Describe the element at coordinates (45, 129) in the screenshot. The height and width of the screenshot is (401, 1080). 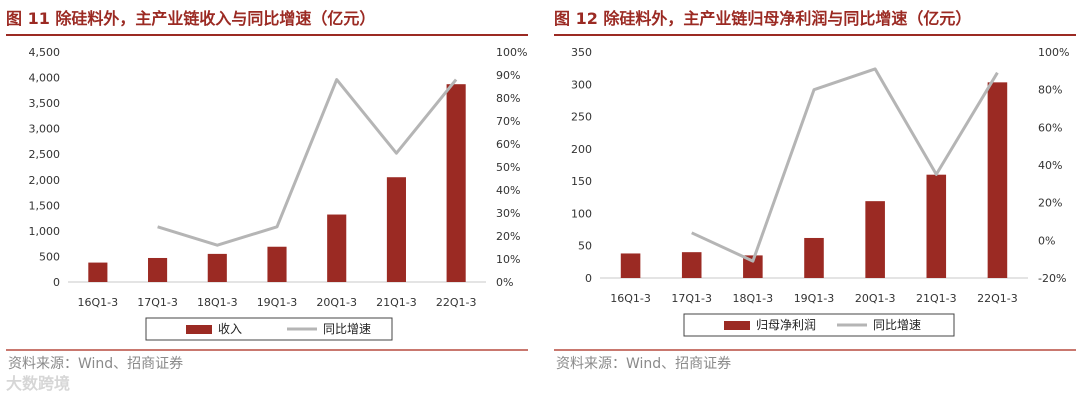
I see `y-left-tick-label: 3,000` at that location.